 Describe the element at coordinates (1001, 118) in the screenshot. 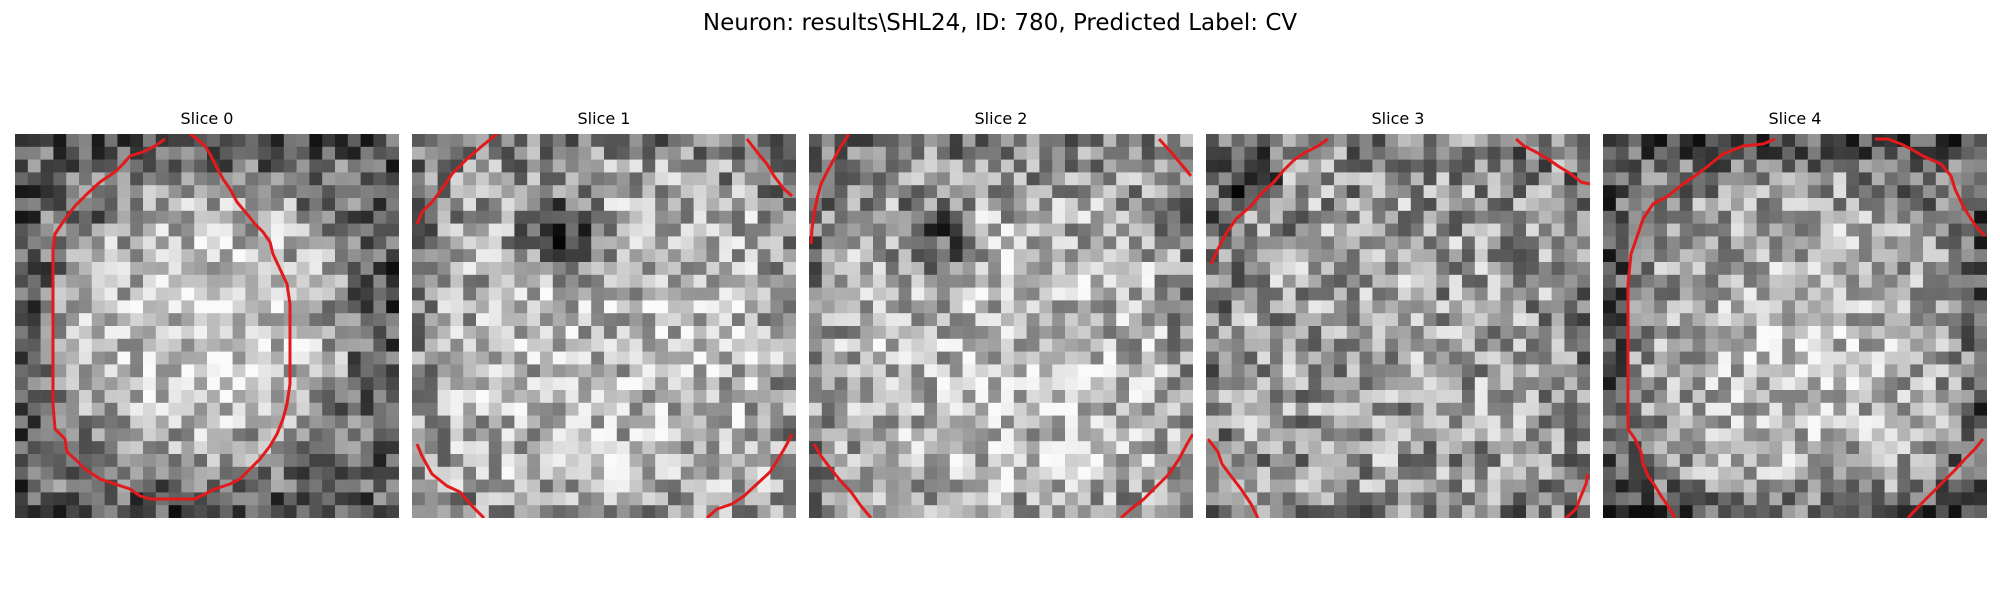

I see `slice-title-2: Slice 2` at that location.